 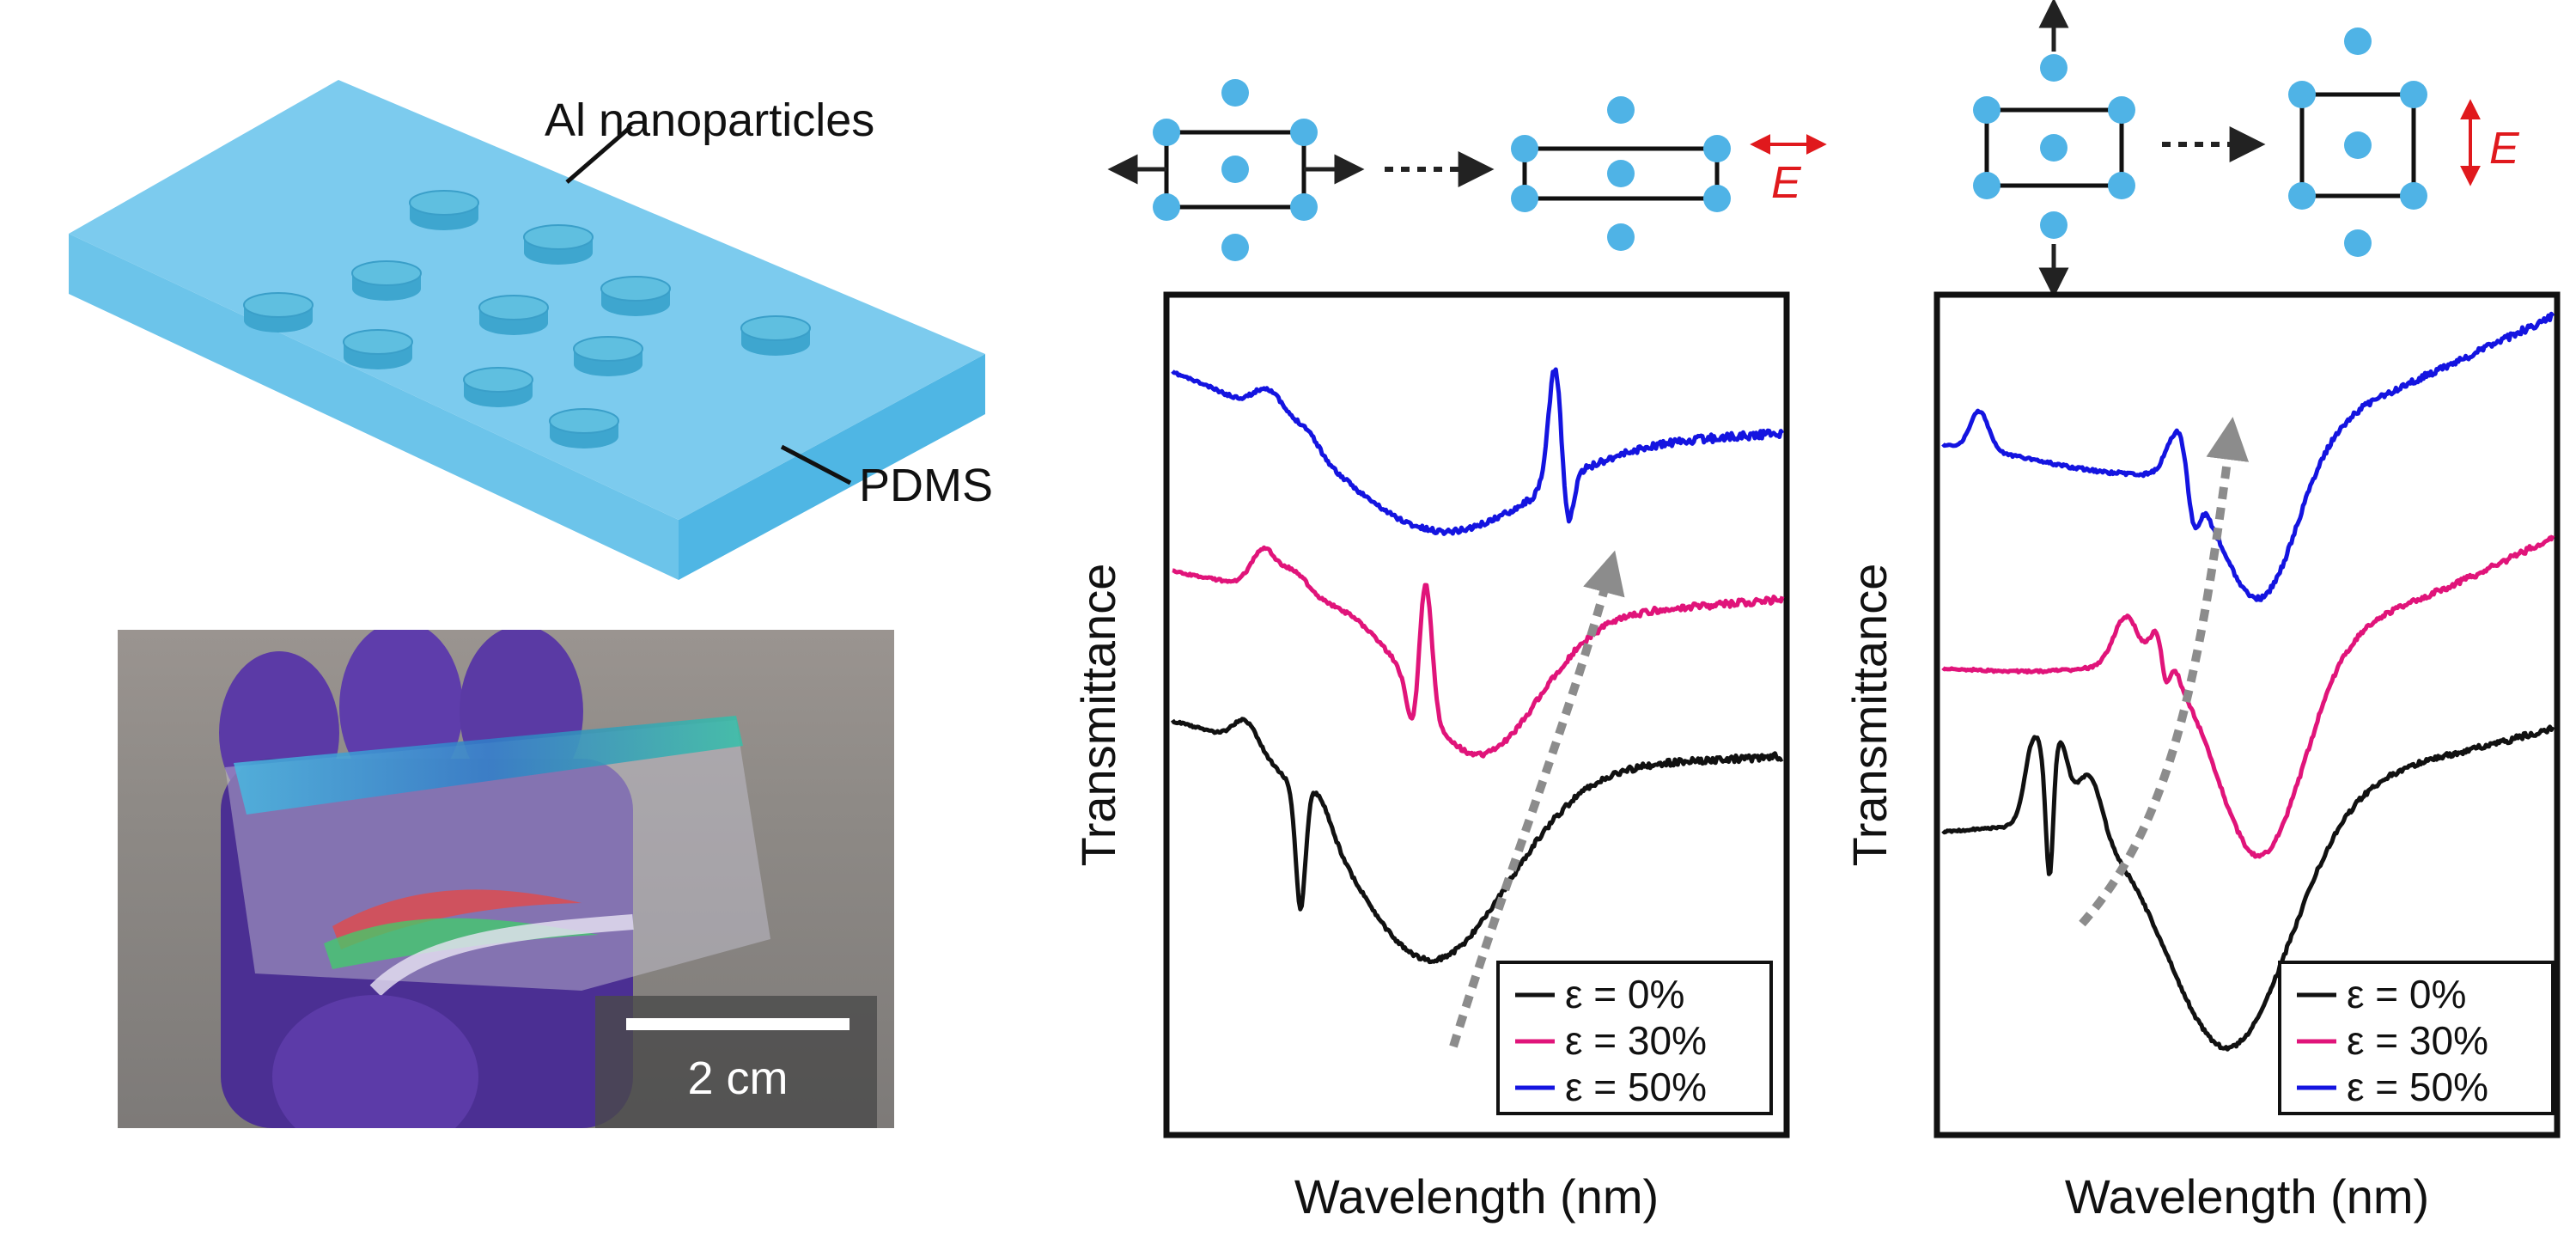 What do you see at coordinates (1467, 170) in the screenshot?
I see `lattice-diagram-left: E` at bounding box center [1467, 170].